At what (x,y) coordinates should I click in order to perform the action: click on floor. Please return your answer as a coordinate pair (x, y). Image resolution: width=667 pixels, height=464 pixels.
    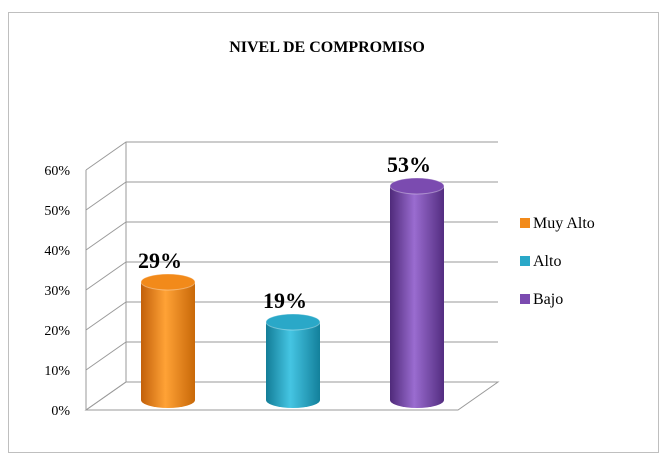
    Looking at the image, I should click on (292, 396).